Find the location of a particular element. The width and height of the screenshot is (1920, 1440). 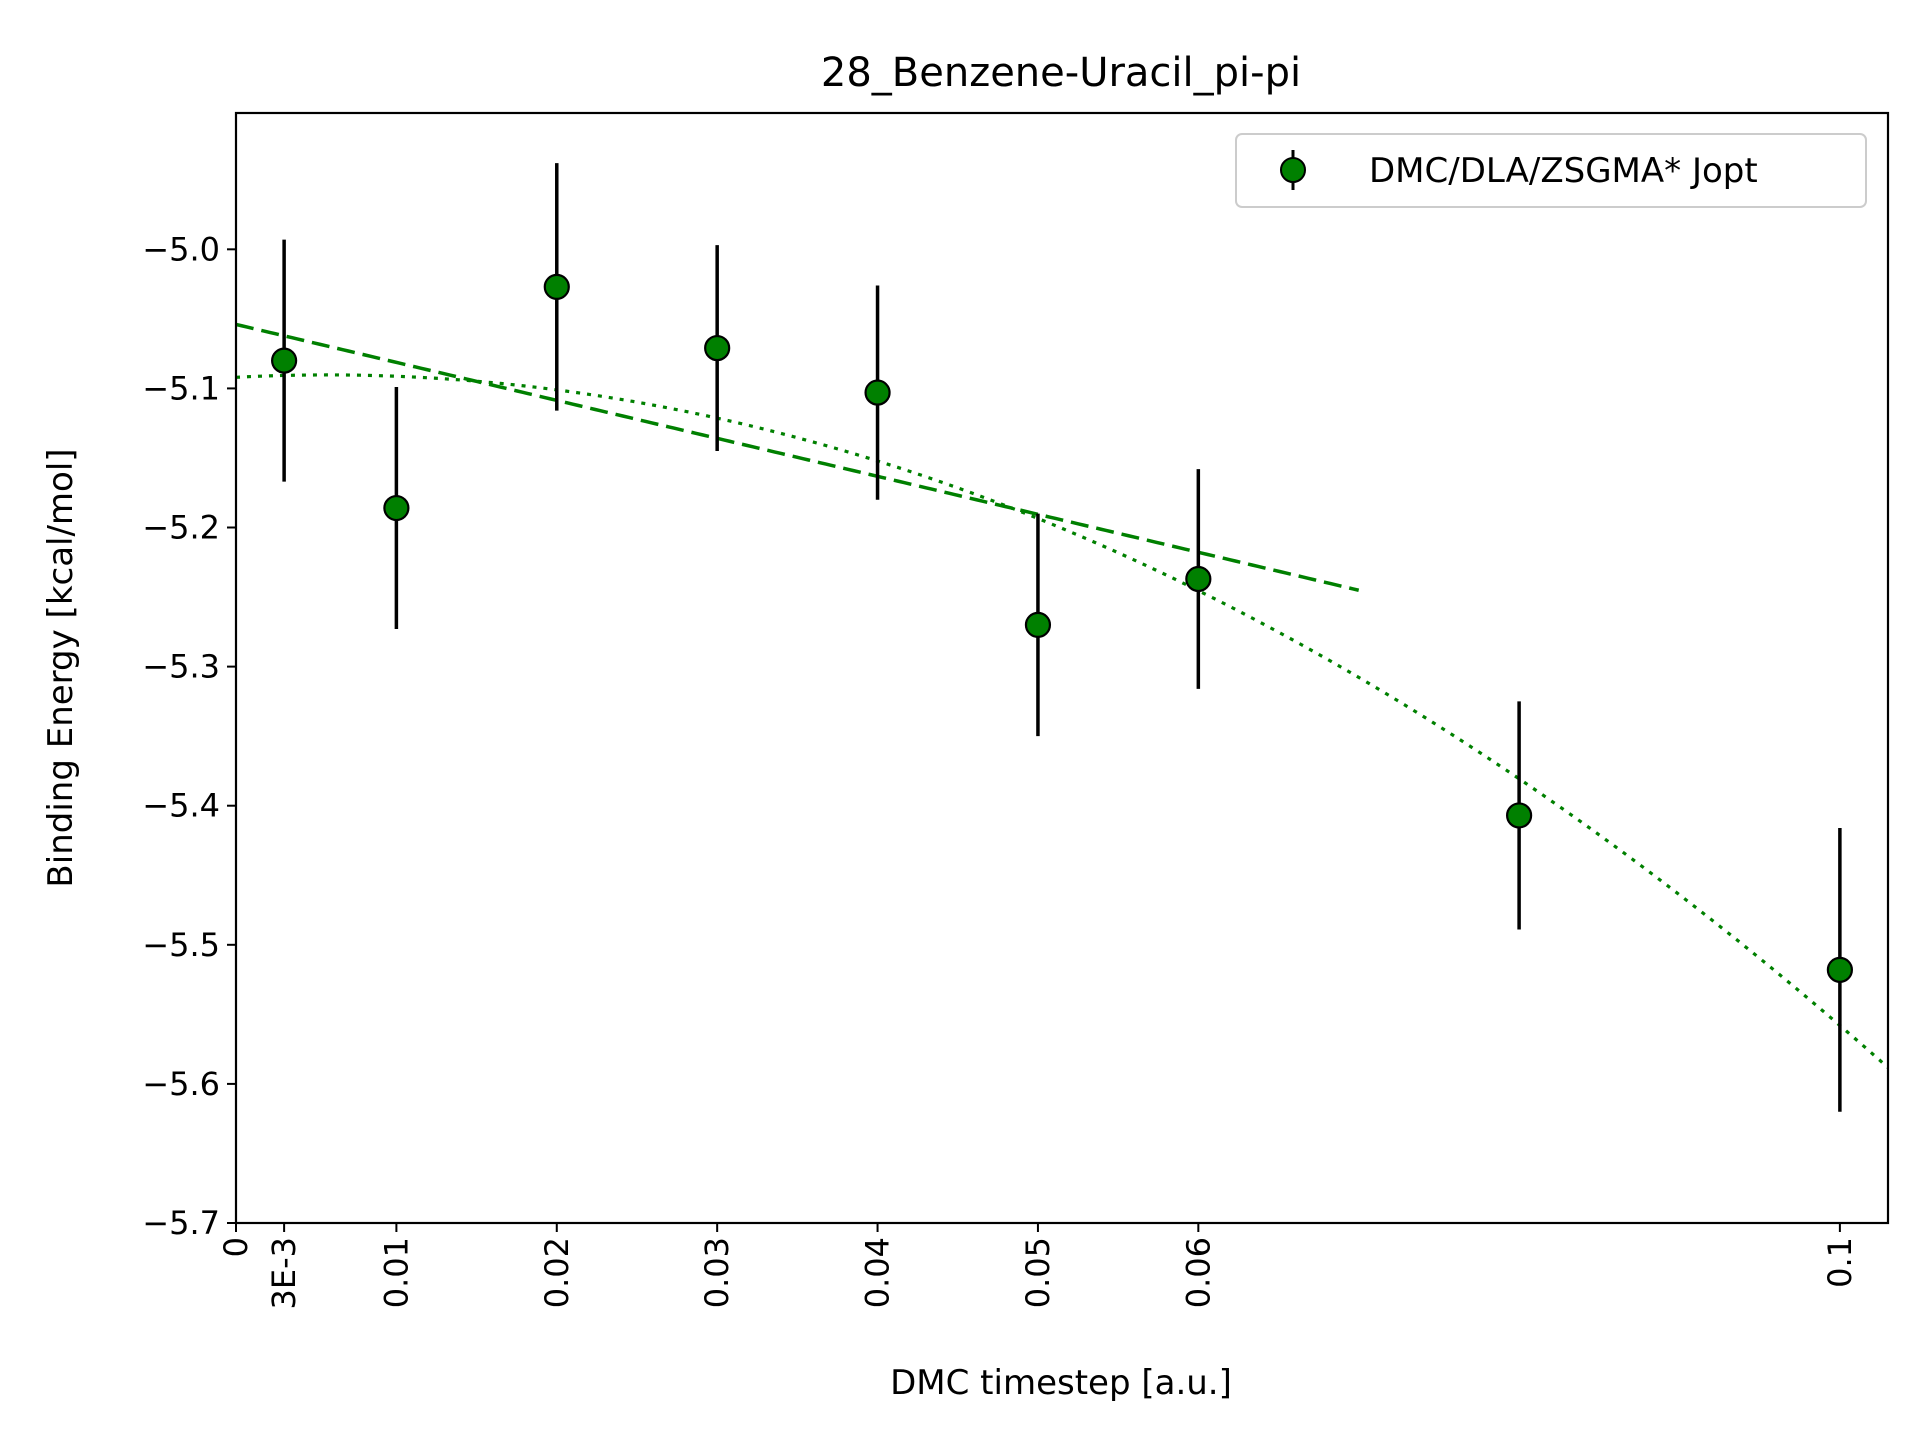

x-tick-label: 0.01 is located at coordinates (396, 1272).